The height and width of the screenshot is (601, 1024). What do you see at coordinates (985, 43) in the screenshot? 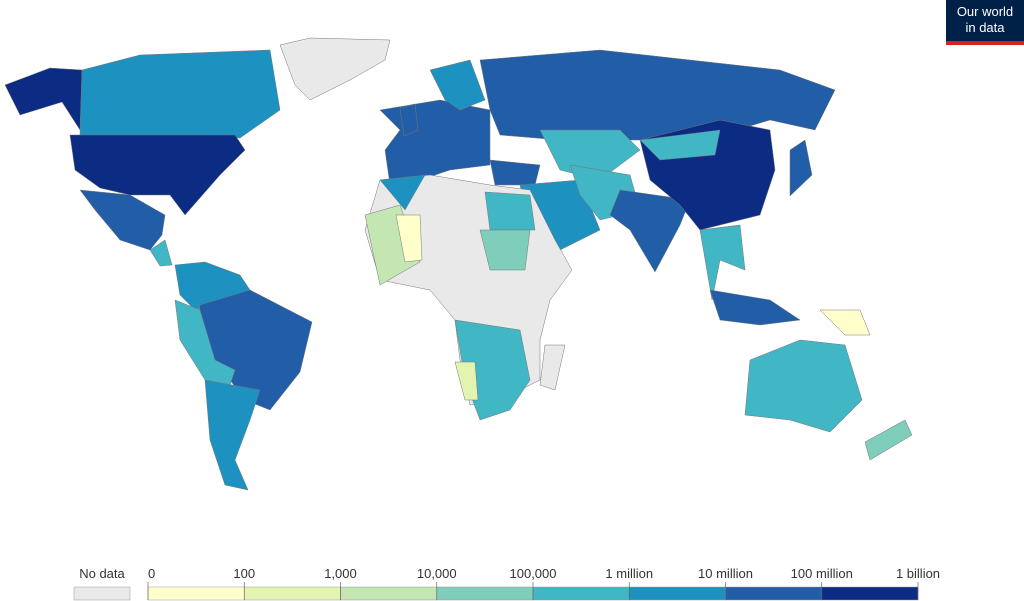
I see `logo-stripe` at bounding box center [985, 43].